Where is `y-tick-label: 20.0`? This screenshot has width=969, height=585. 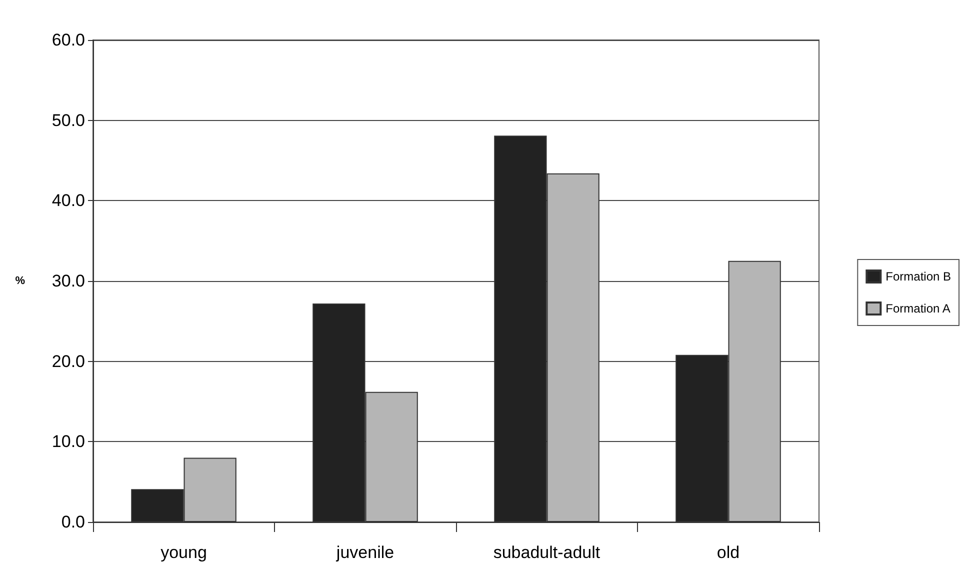 y-tick-label: 20.0 is located at coordinates (68, 361).